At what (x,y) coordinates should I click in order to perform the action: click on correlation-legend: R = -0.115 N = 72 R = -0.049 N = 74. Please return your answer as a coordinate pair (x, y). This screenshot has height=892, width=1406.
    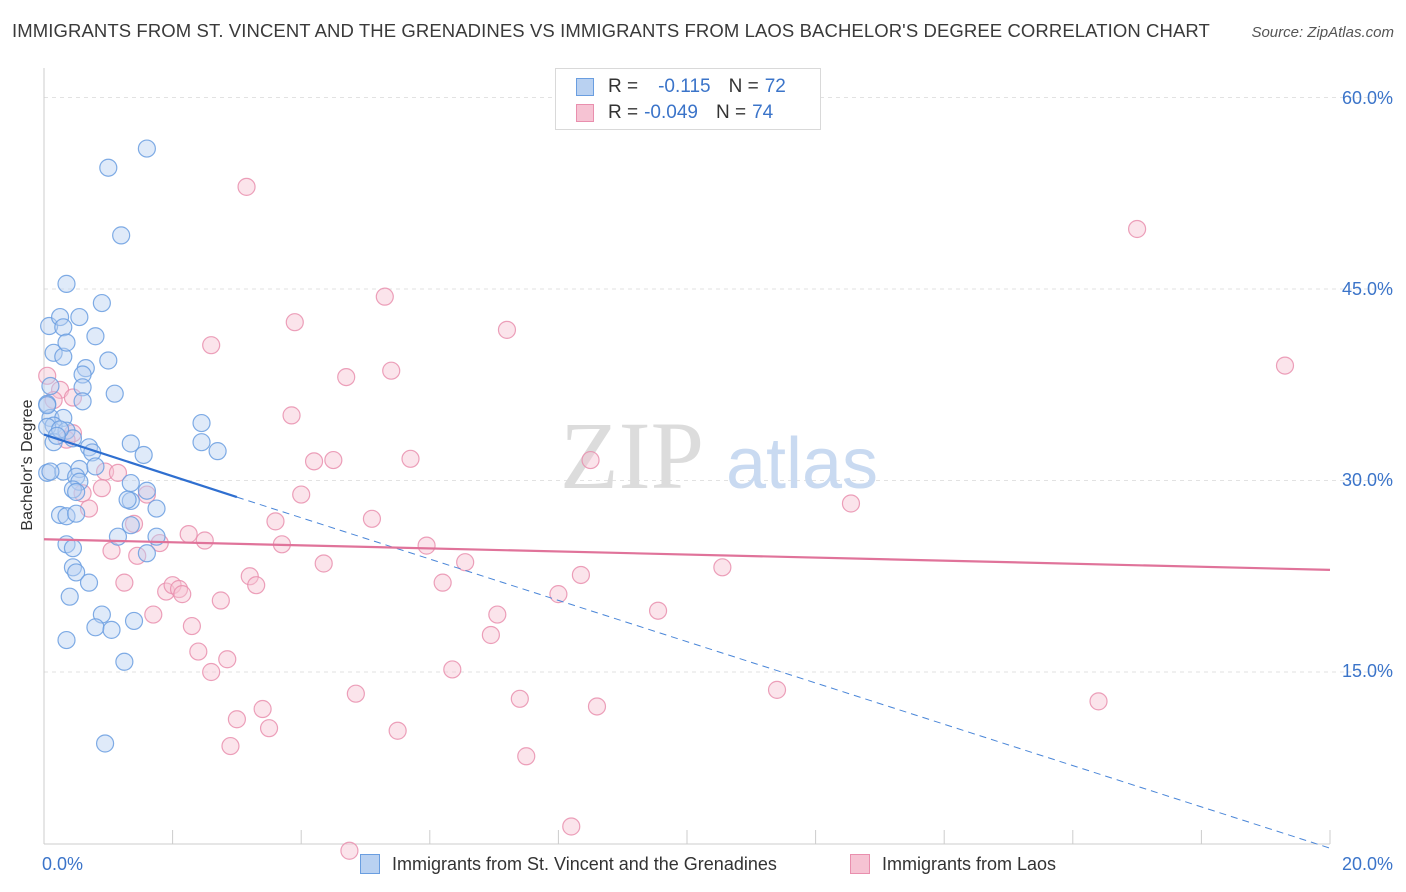
    Looking at the image, I should click on (688, 99).